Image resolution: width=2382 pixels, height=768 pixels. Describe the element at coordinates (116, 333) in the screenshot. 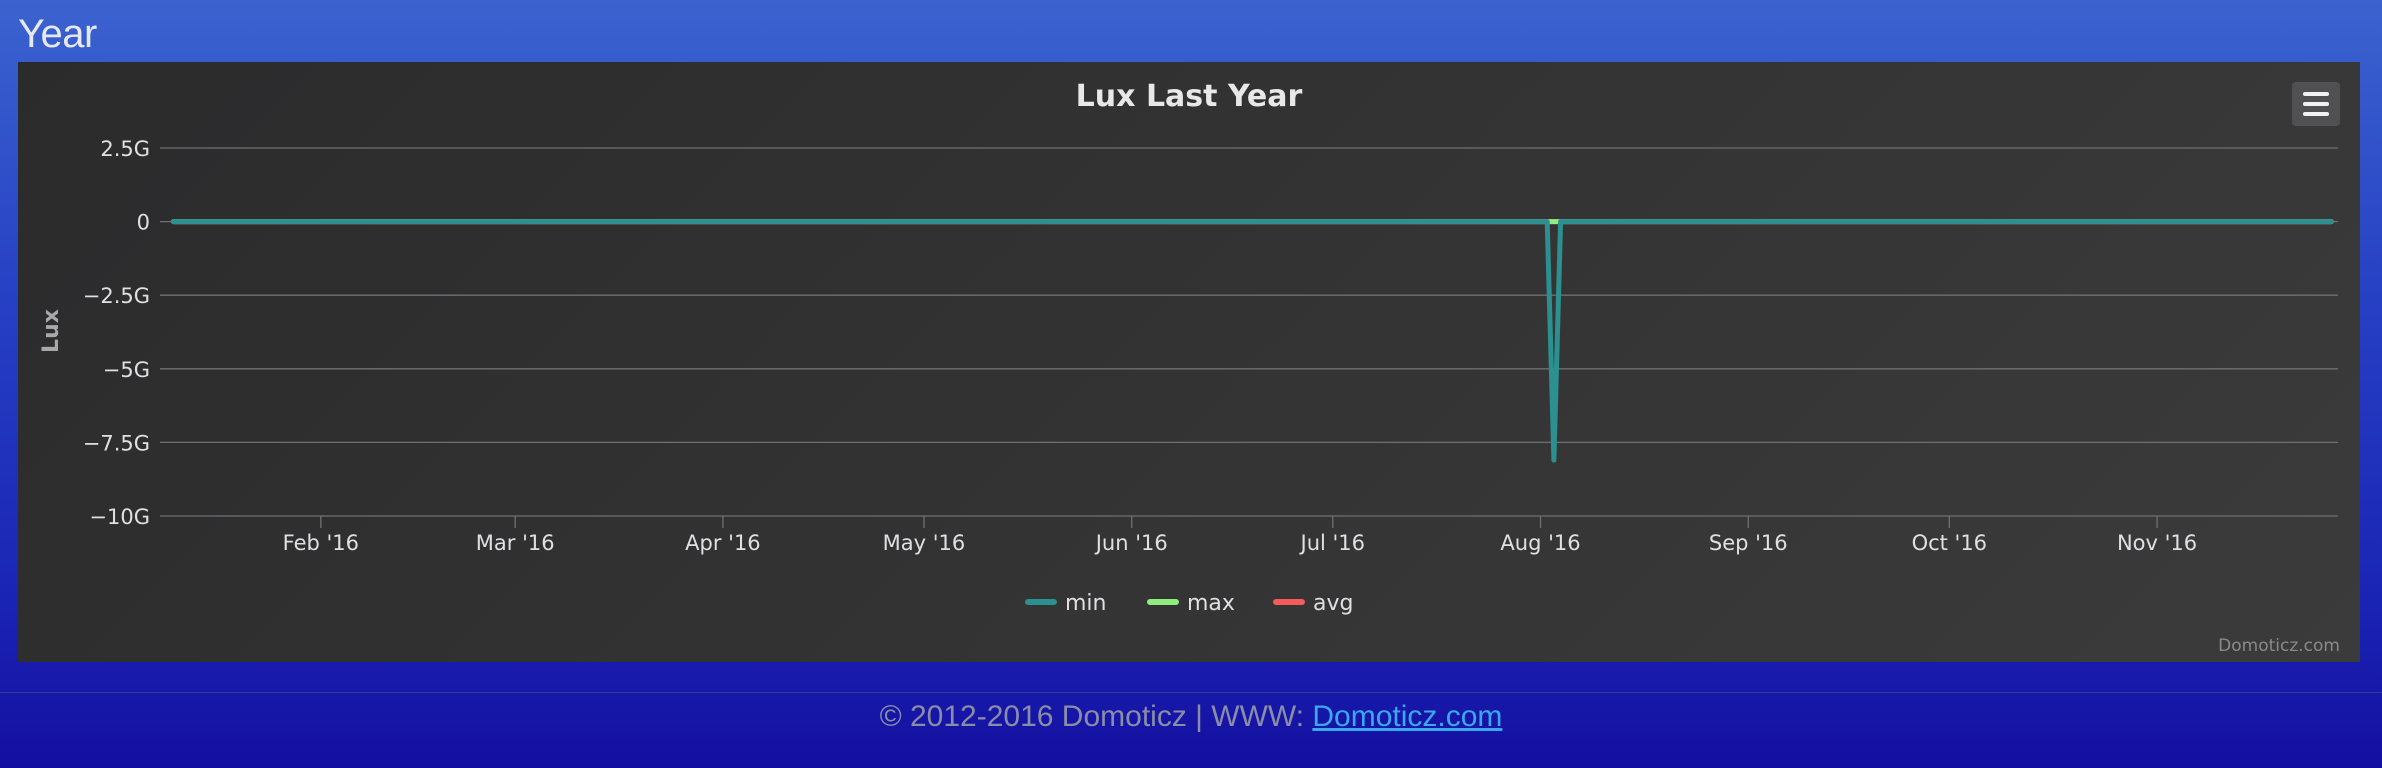

I see `y-axis-ticks: 2.5G 0 −2.5G −5G −7.5G −10G` at that location.